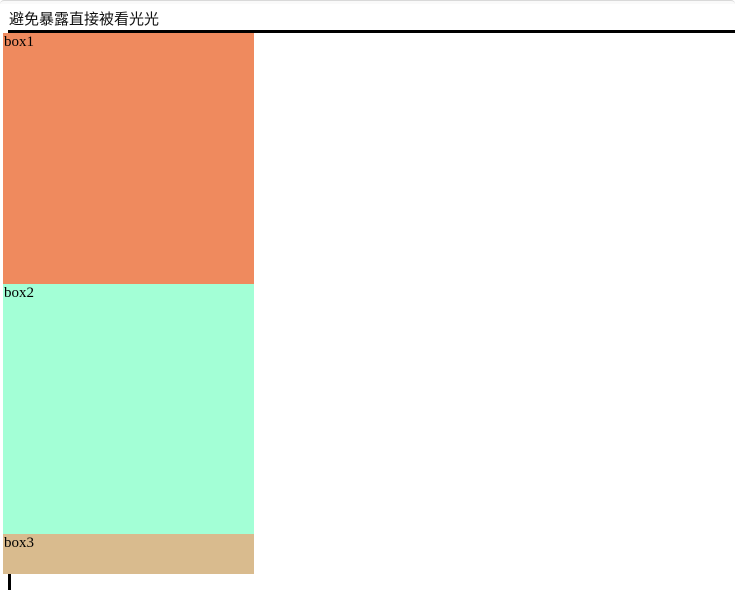  What do you see at coordinates (128, 554) in the screenshot?
I see `box-3: box3` at bounding box center [128, 554].